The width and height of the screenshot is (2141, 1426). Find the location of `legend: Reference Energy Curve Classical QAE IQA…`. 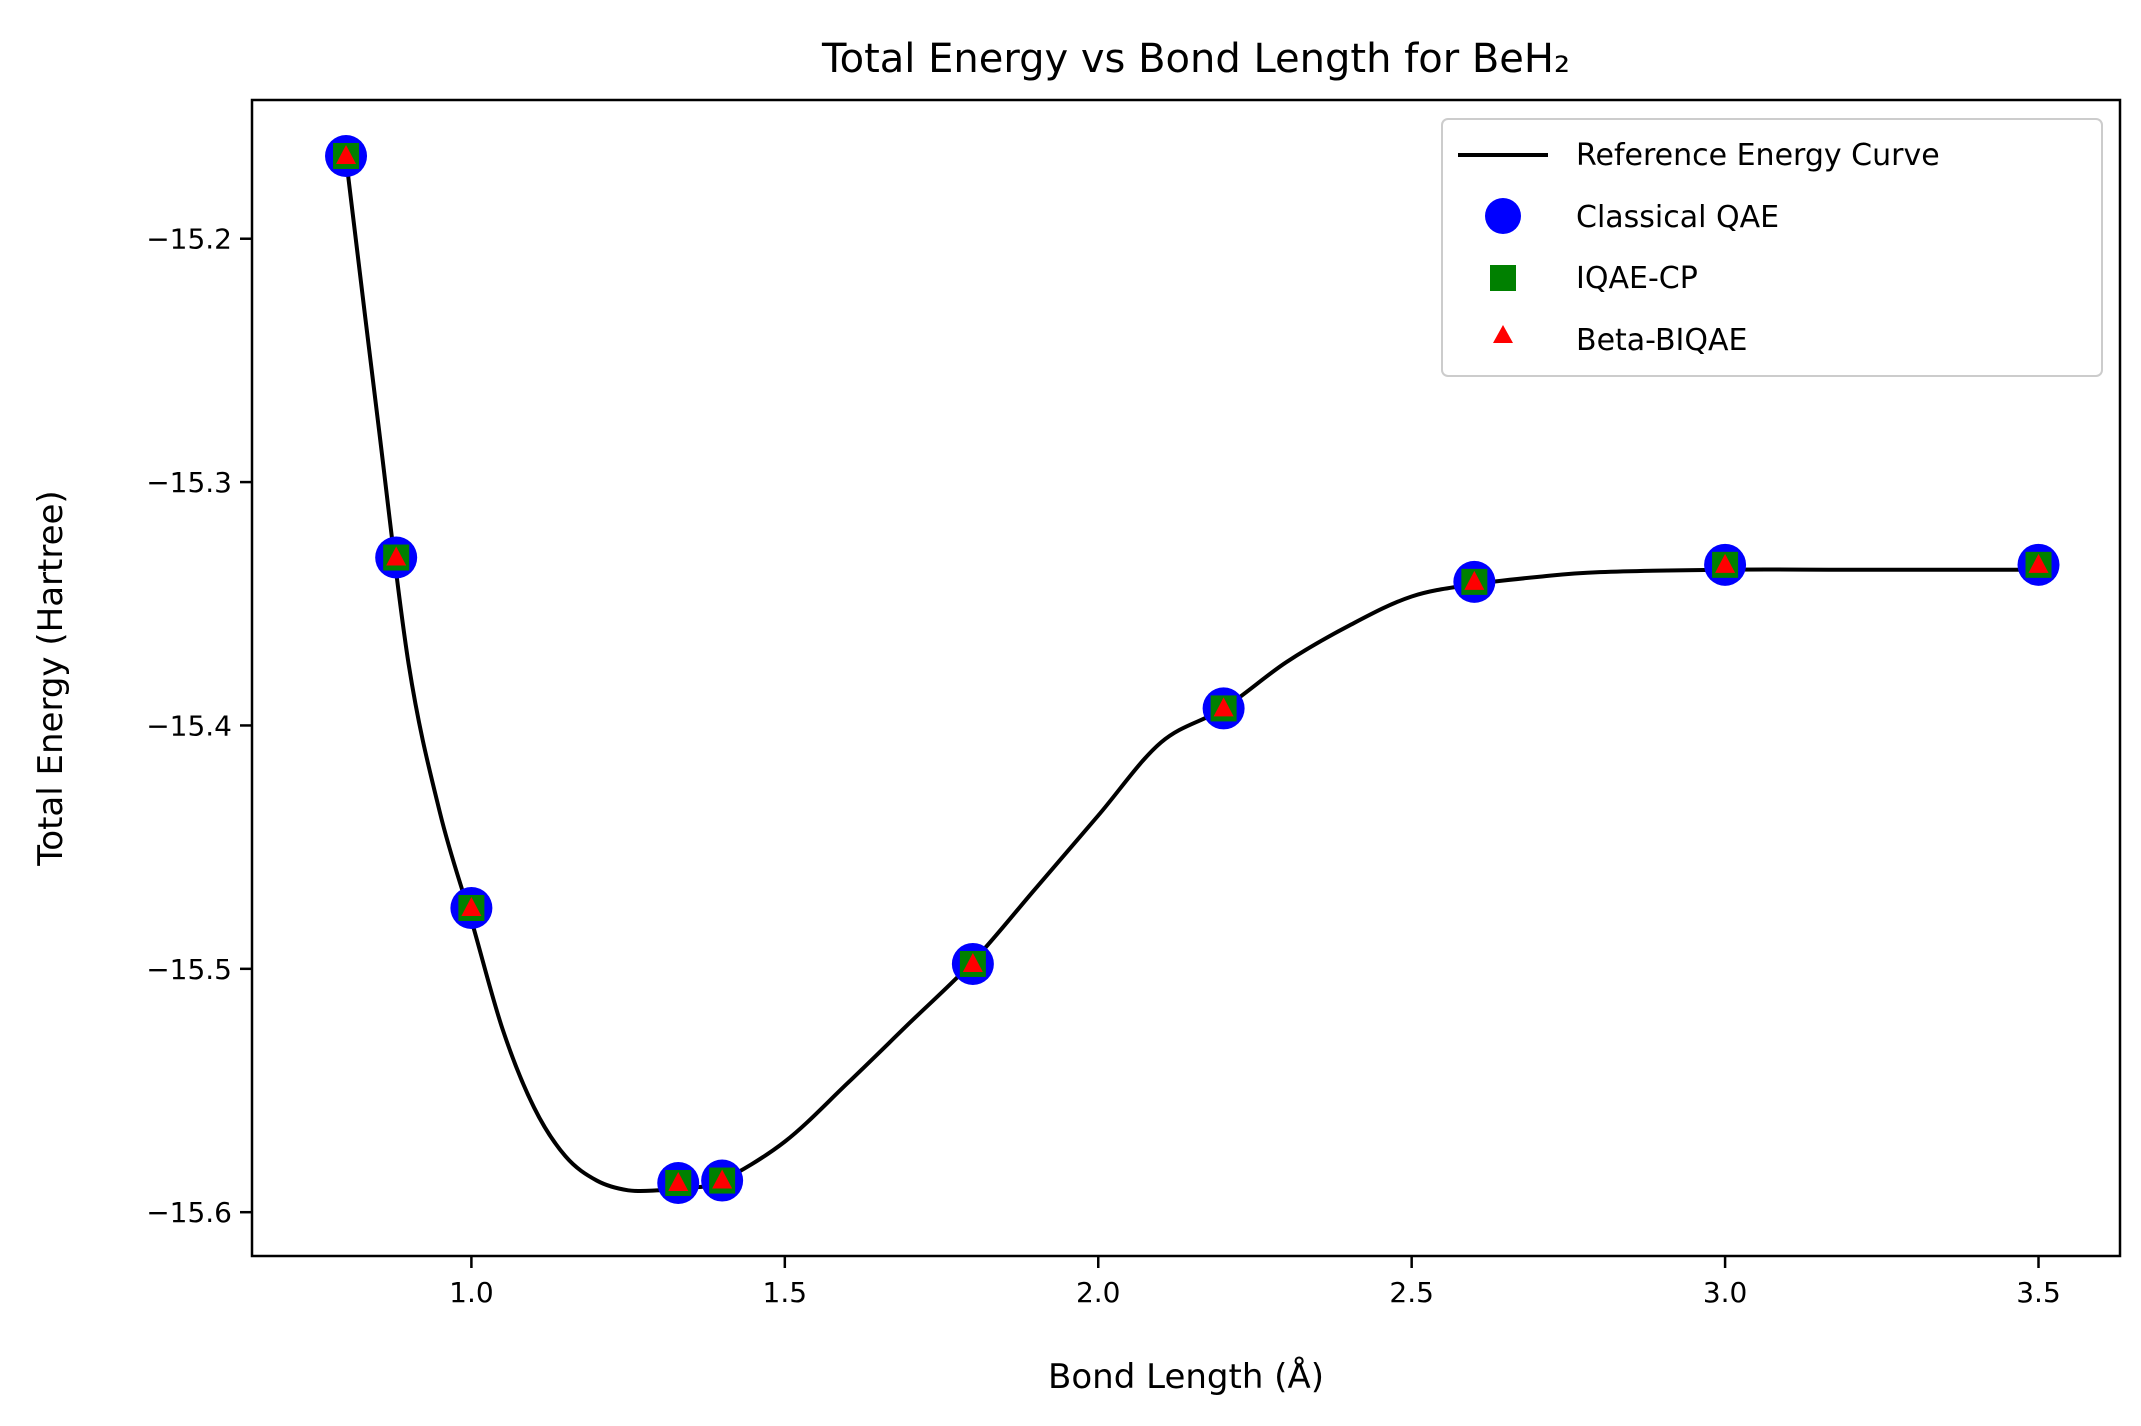

legend: Reference Energy Curve Classical QAE IQA… is located at coordinates (1772, 247).